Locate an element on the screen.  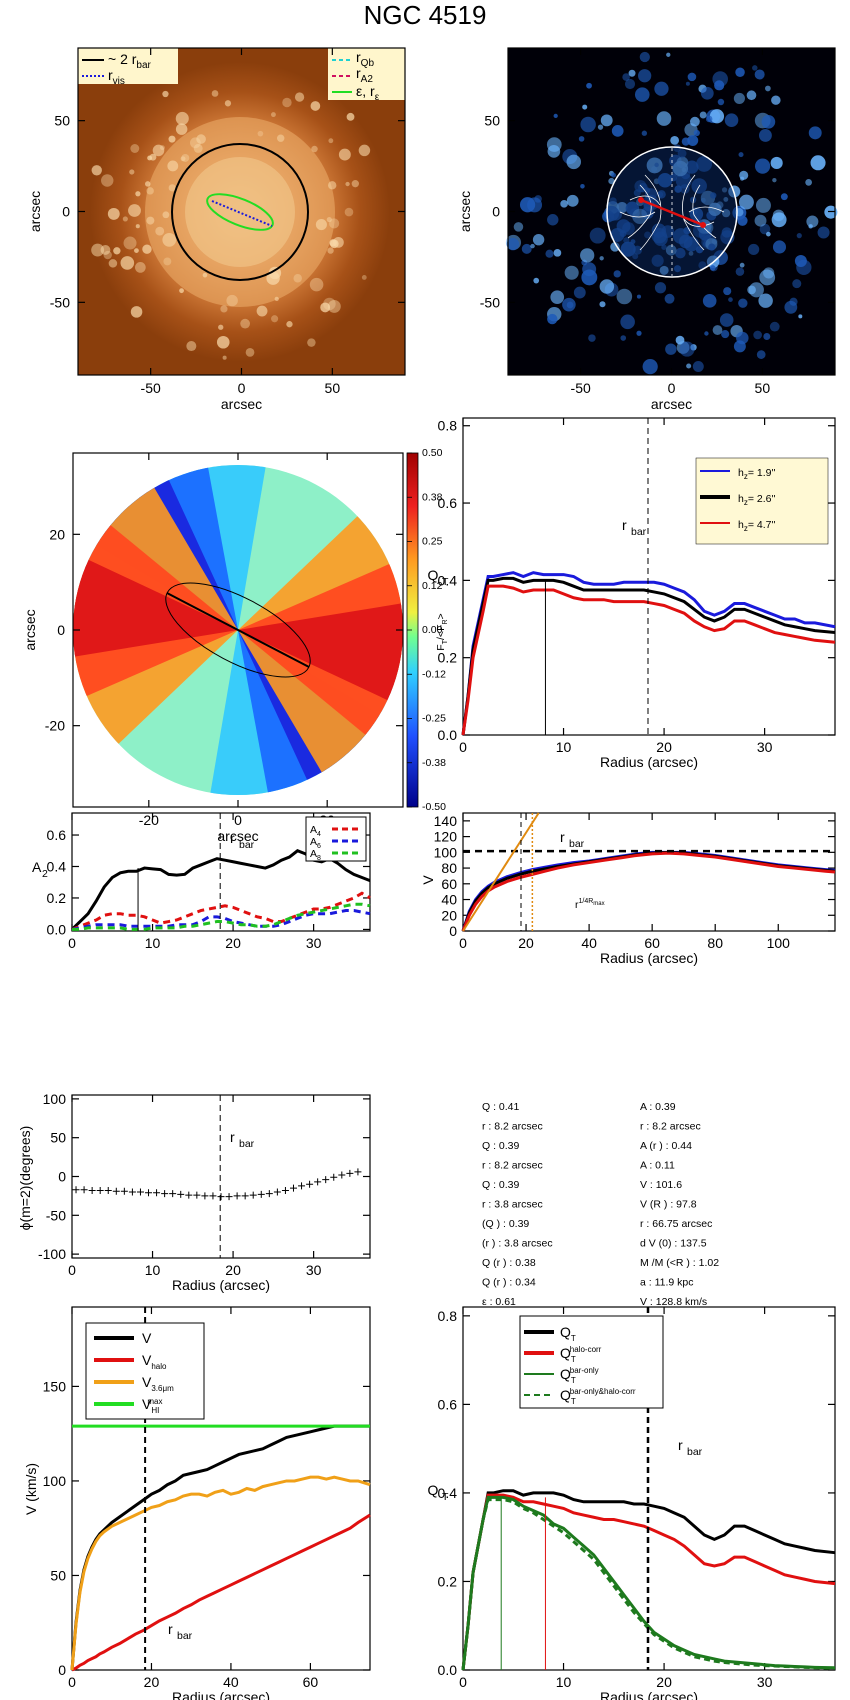
x-axis-label: Radius (arcsec) is located at coordinates (649, 958).